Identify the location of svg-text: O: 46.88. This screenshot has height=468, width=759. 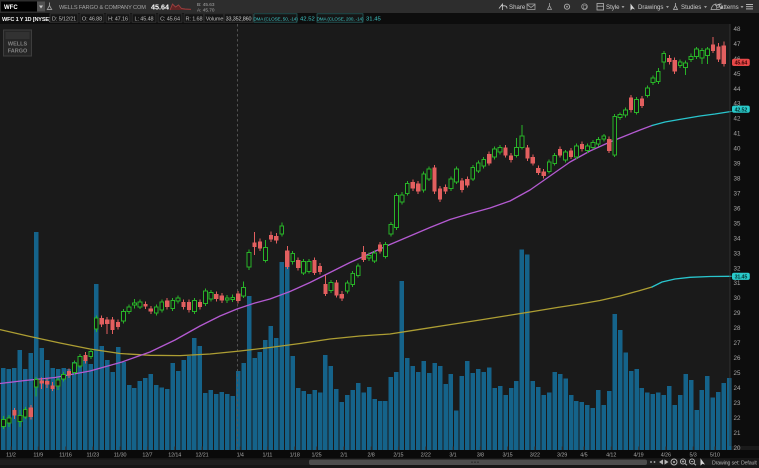
(92, 19).